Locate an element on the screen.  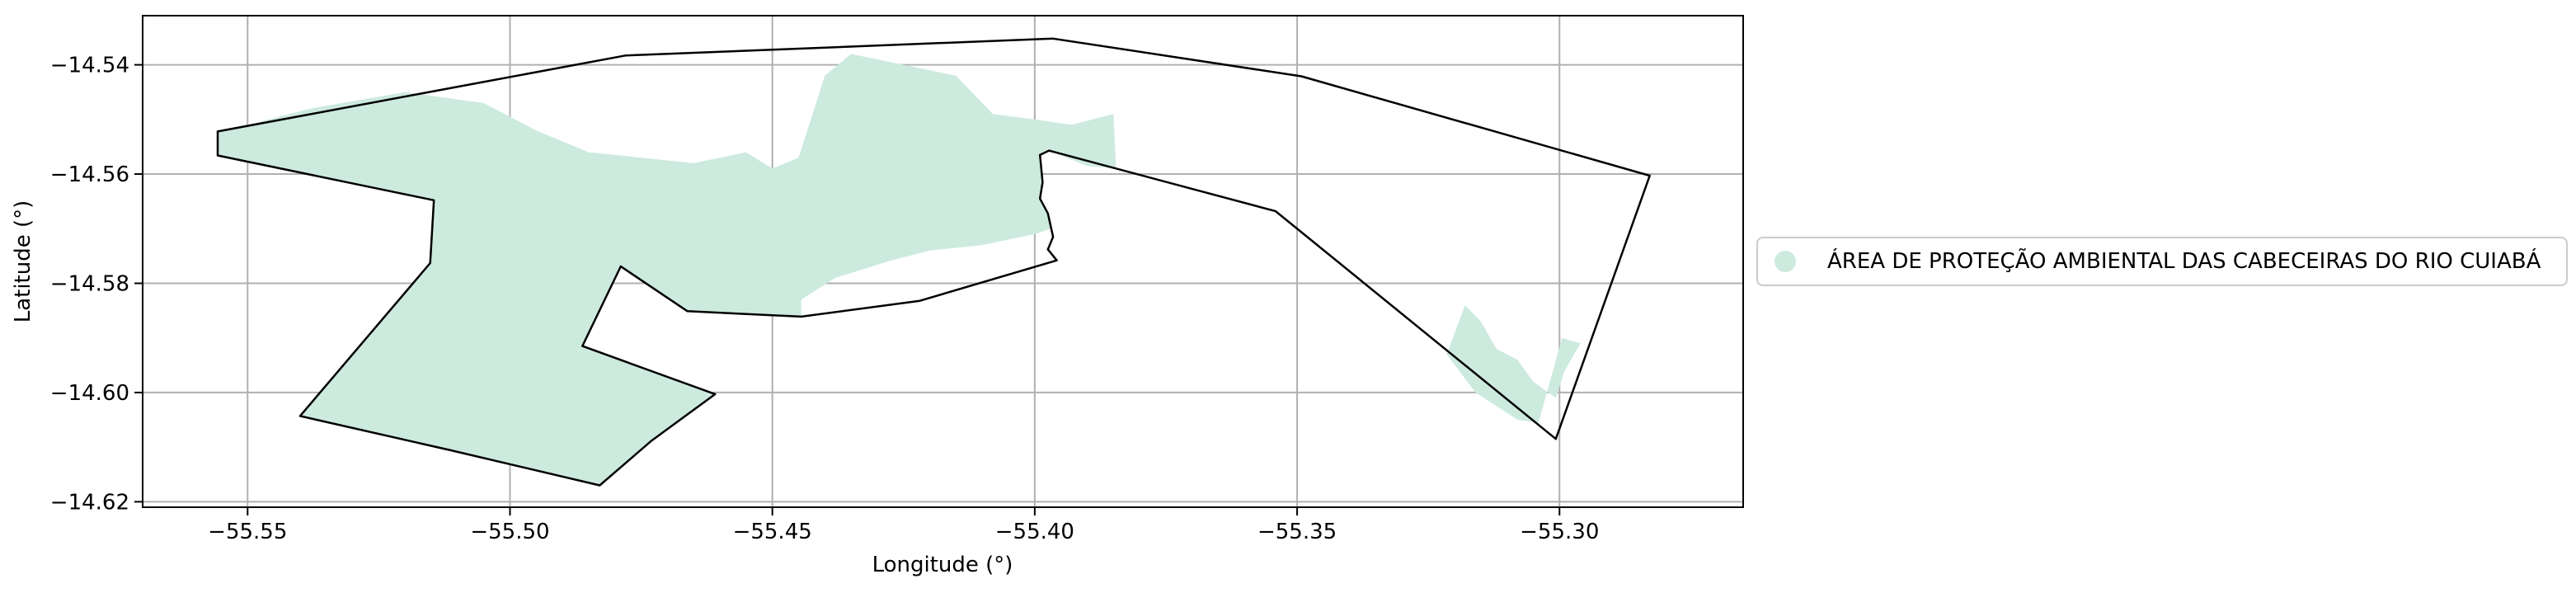
x-axis-label: Longitude (°) is located at coordinates (942, 565).